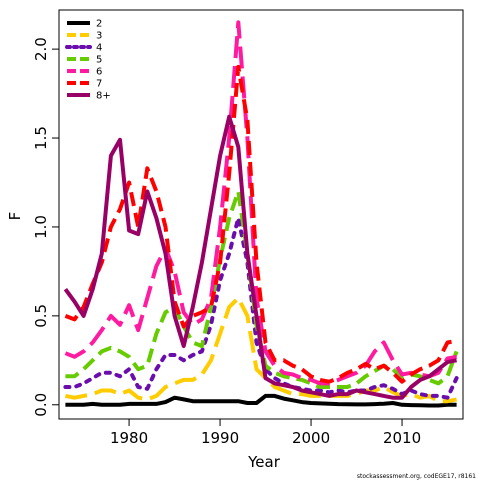 This screenshot has width=480, height=480. Describe the element at coordinates (41, 138) in the screenshot. I see `y-tick-label: 1.5` at that location.